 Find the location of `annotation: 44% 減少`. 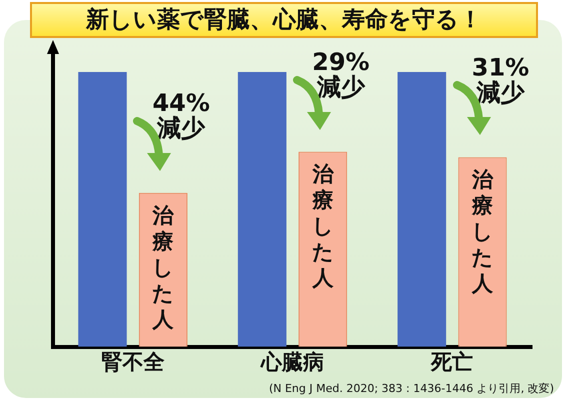

annotation: 44% 減少 is located at coordinates (181, 115).